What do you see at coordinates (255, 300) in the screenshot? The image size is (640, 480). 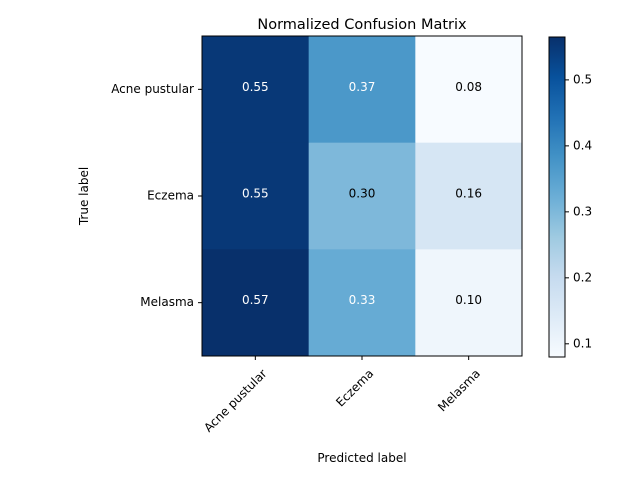 I see `cell-value-label: 0.57` at bounding box center [255, 300].